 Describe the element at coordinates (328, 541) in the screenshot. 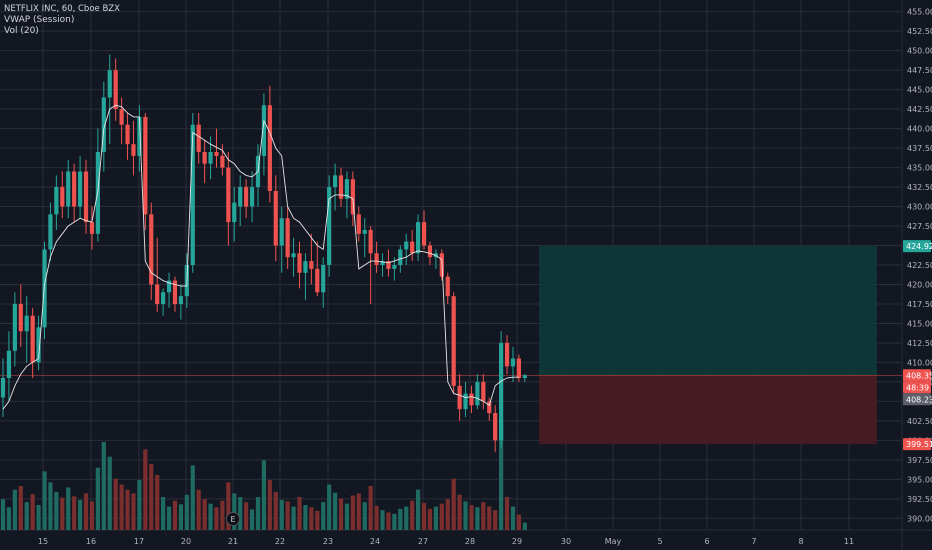

I see `x-tick-label: 23` at that location.